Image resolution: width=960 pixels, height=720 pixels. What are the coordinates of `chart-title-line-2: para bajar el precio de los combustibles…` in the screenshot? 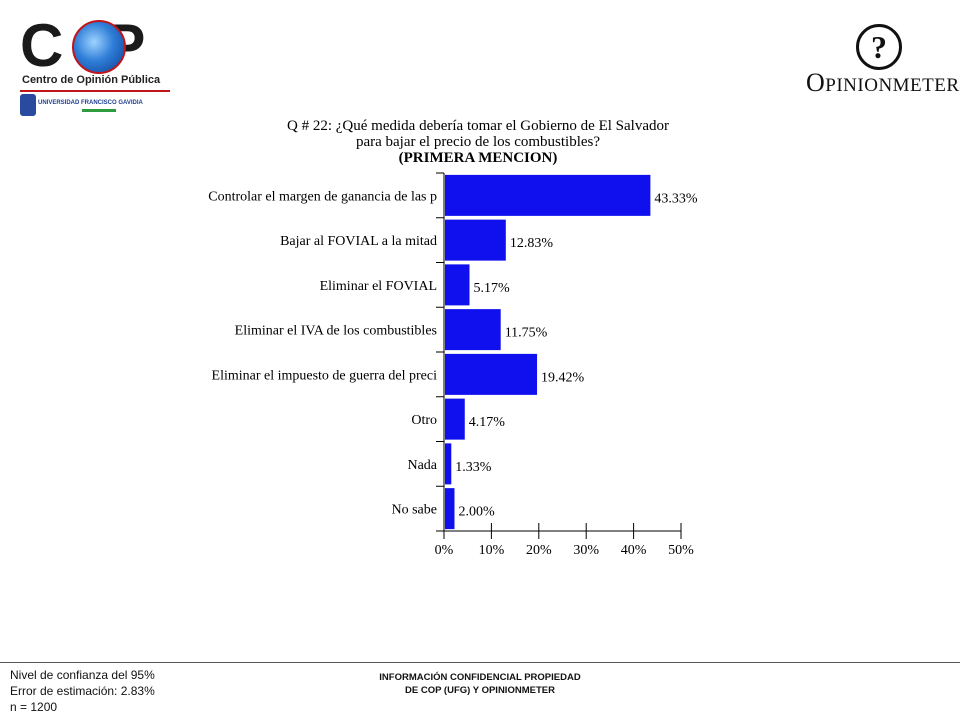 It's located at (478, 142).